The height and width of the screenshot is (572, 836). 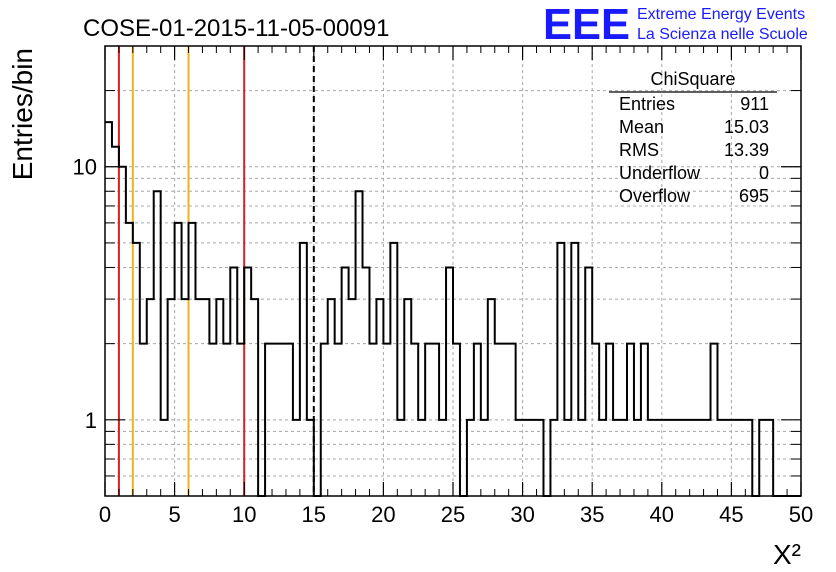 I want to click on stats-row-value: 695, so click(x=754, y=196).